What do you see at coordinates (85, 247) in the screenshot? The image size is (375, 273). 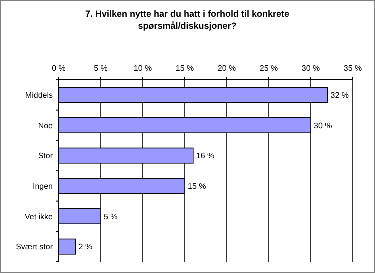 I see `data-label: 2 %` at bounding box center [85, 247].